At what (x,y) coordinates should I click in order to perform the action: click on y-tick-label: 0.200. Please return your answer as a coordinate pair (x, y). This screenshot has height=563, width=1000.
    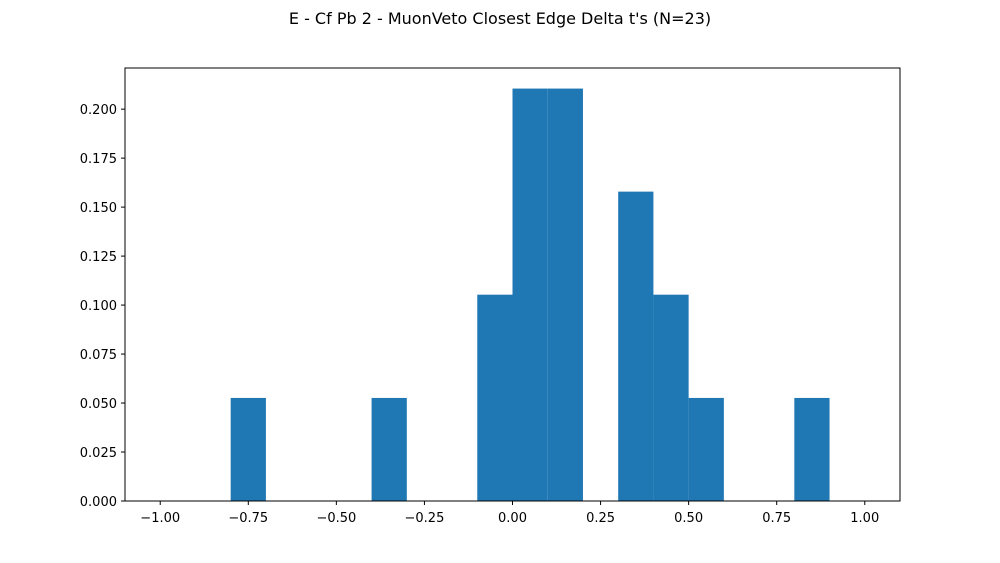
    Looking at the image, I should click on (98, 110).